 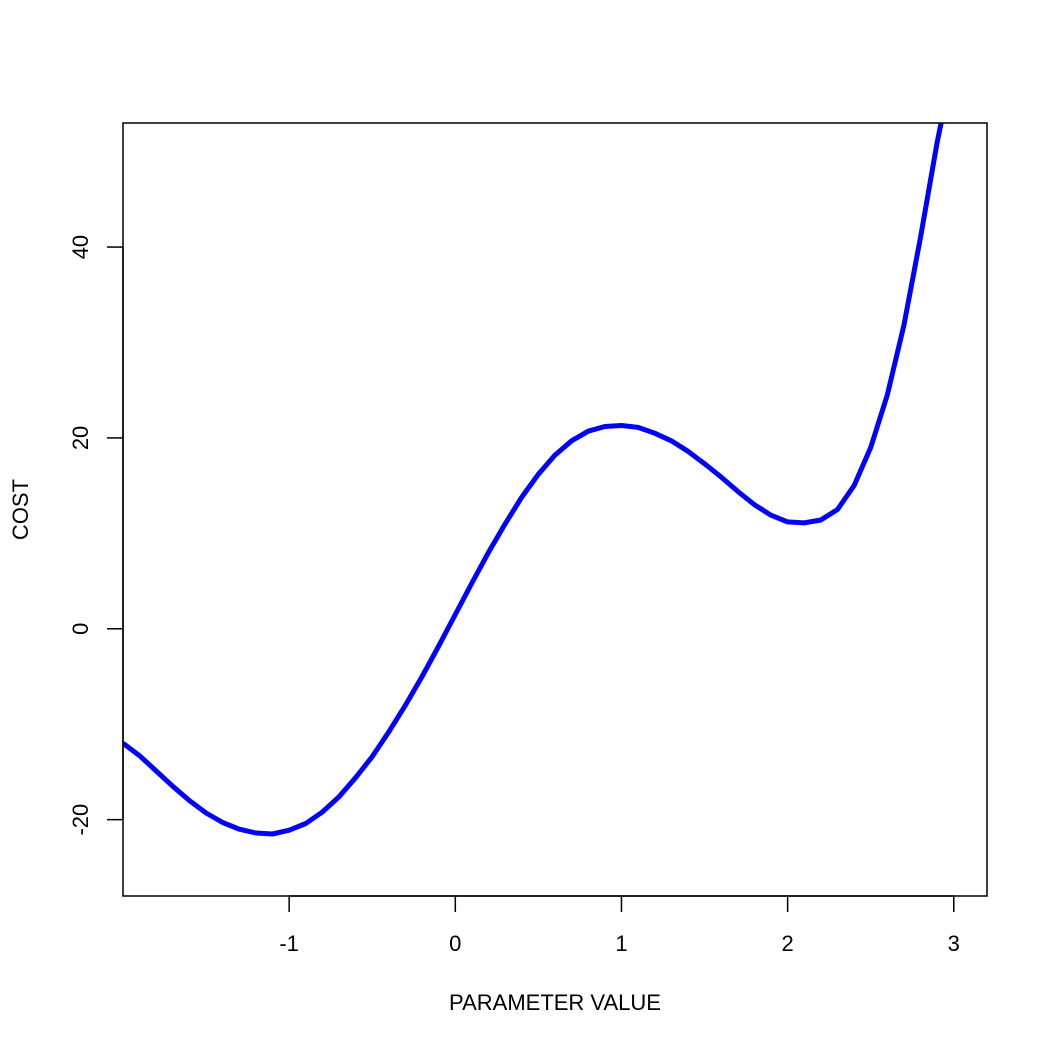 What do you see at coordinates (621, 943) in the screenshot?
I see `x-tick-label: 1` at bounding box center [621, 943].